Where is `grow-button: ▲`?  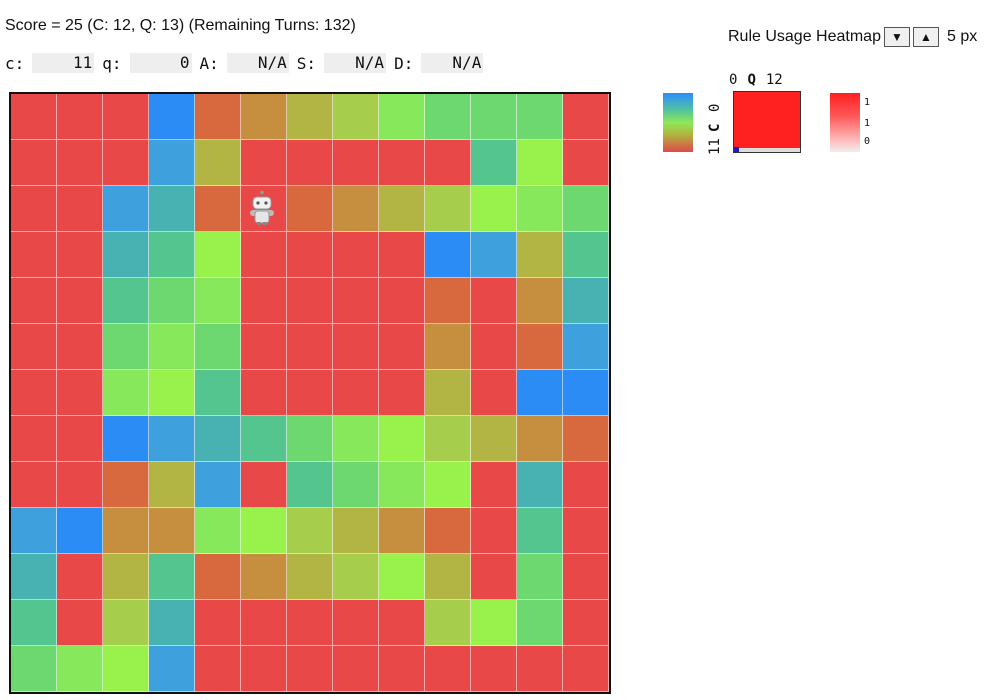 grow-button: ▲ is located at coordinates (925, 37).